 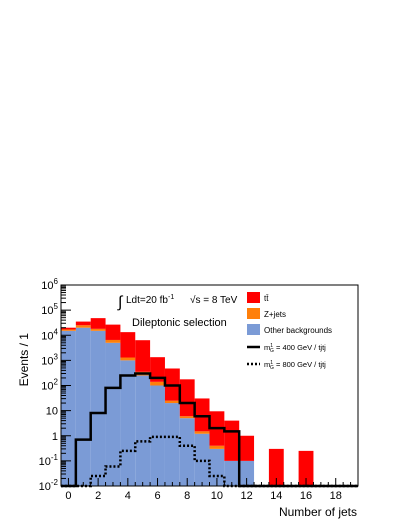 I want to click on y-axis: 10⁻² 10⁻¹ 1 10 10² 10³ 10⁴ 10⁵ 10⁶, so click(x=55, y=385).